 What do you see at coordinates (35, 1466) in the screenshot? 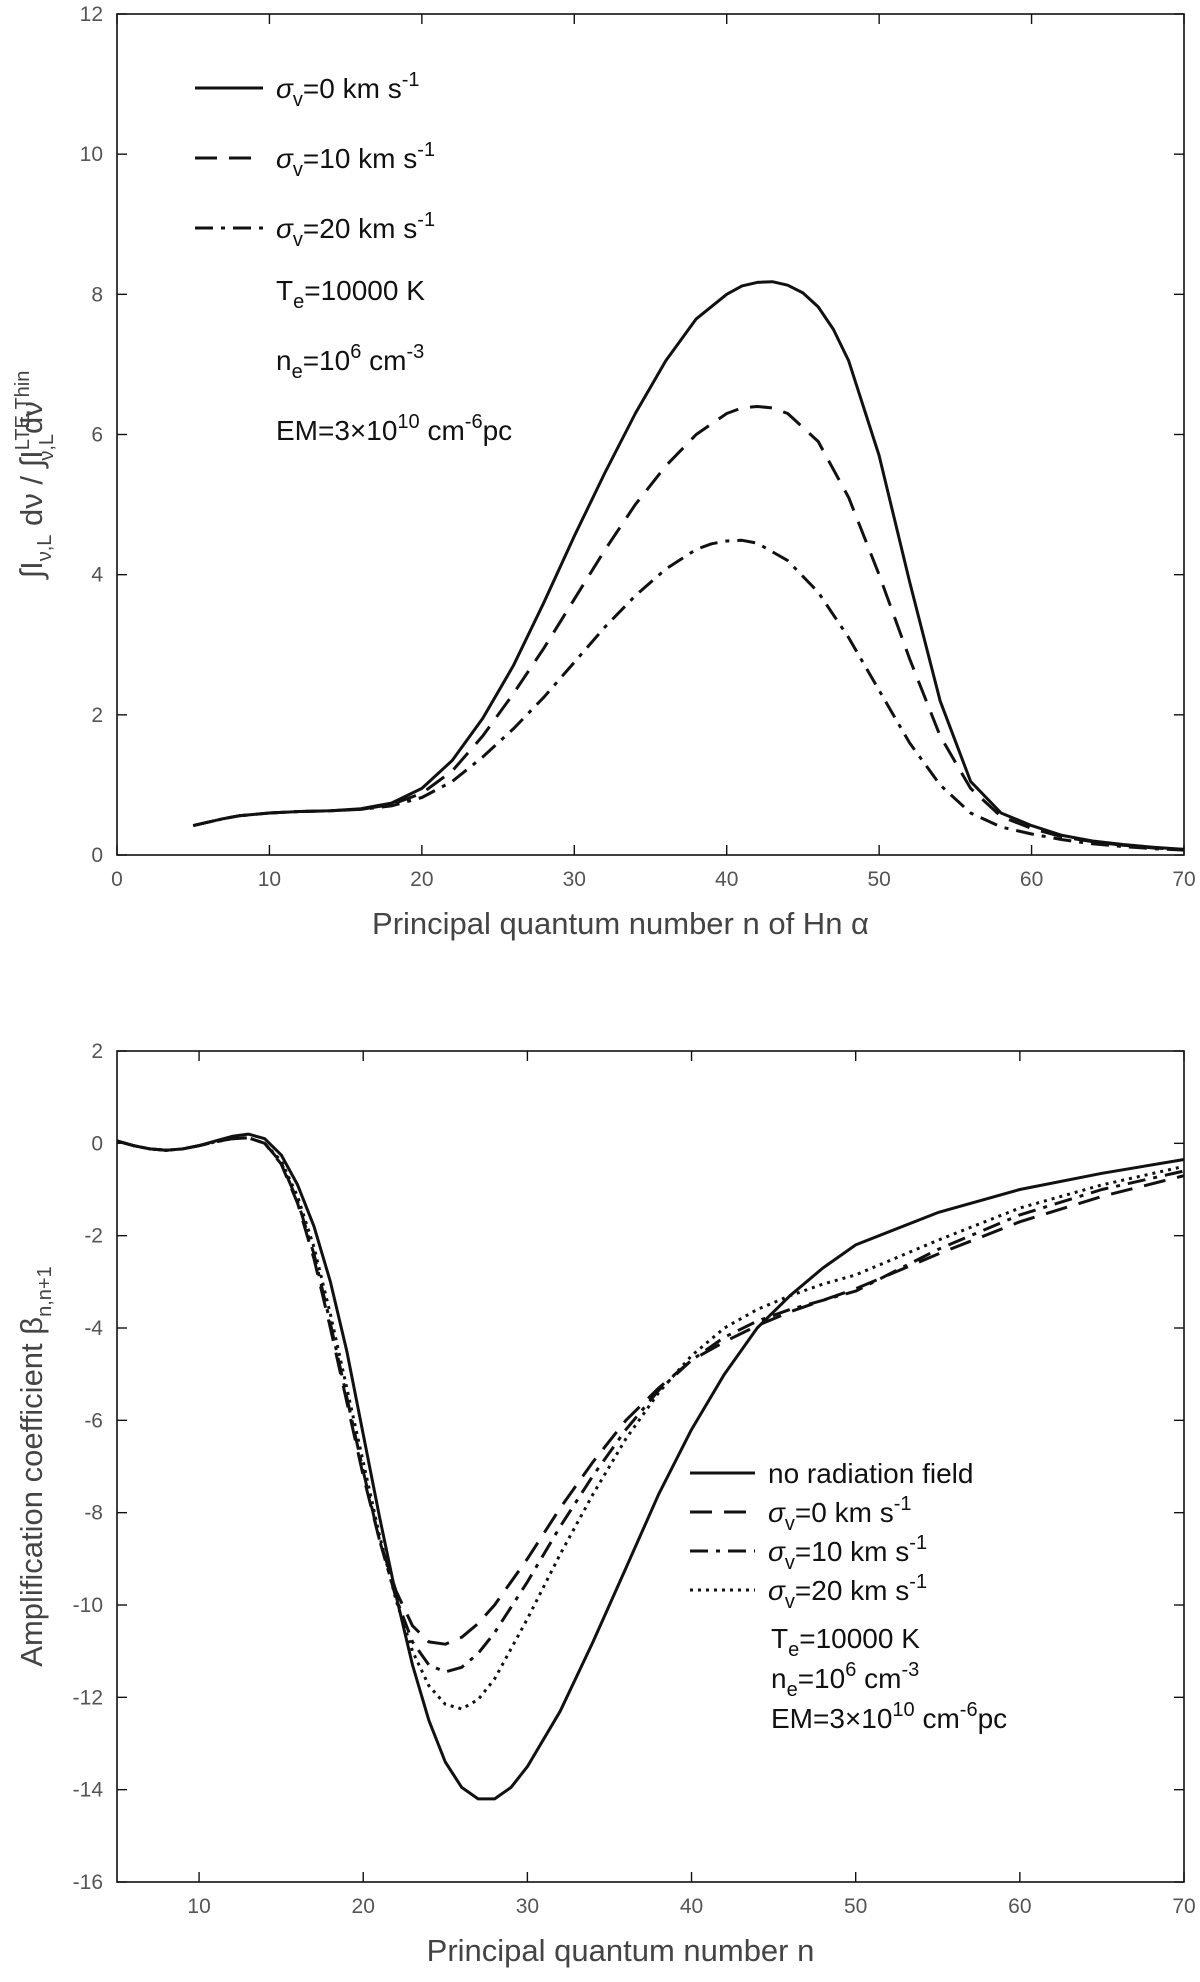
I see `y-axis-label: Amplification coefficient βn,n+1` at bounding box center [35, 1466].